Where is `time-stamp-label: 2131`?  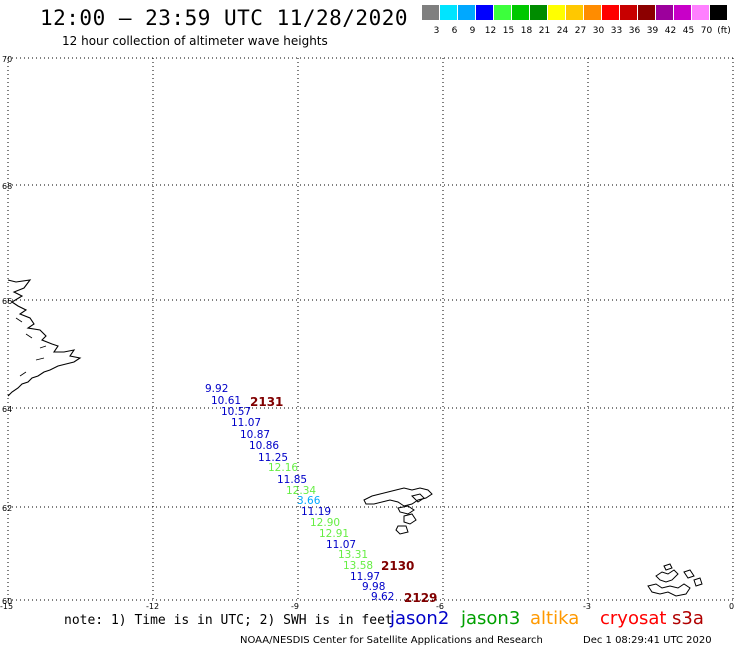 time-stamp-label: 2131 is located at coordinates (267, 402).